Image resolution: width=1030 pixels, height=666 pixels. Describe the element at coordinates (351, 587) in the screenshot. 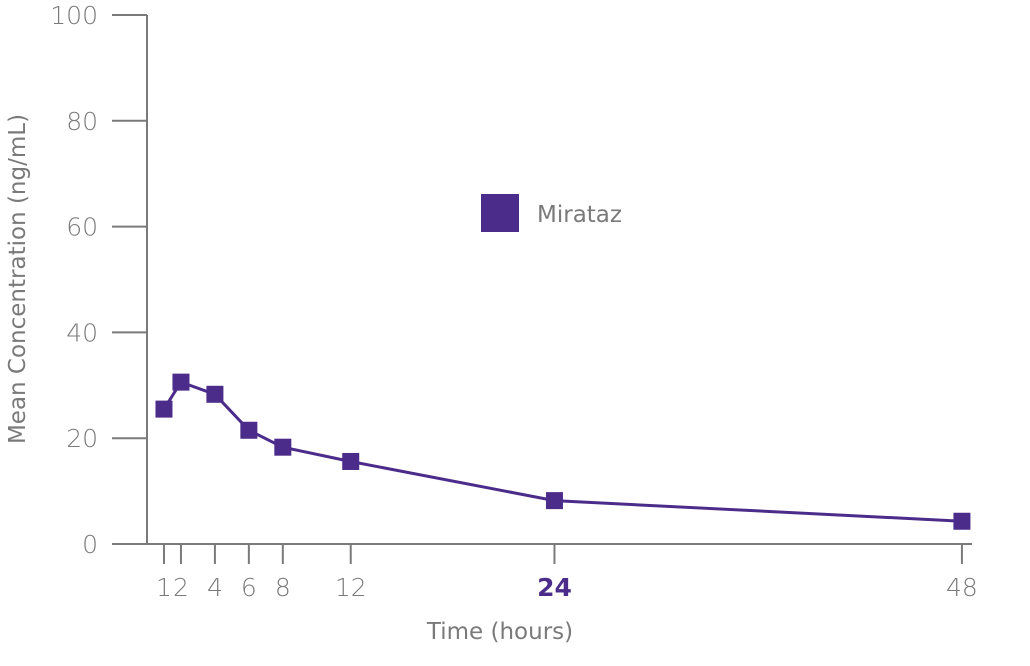

I see `x-tick-label: 12` at that location.